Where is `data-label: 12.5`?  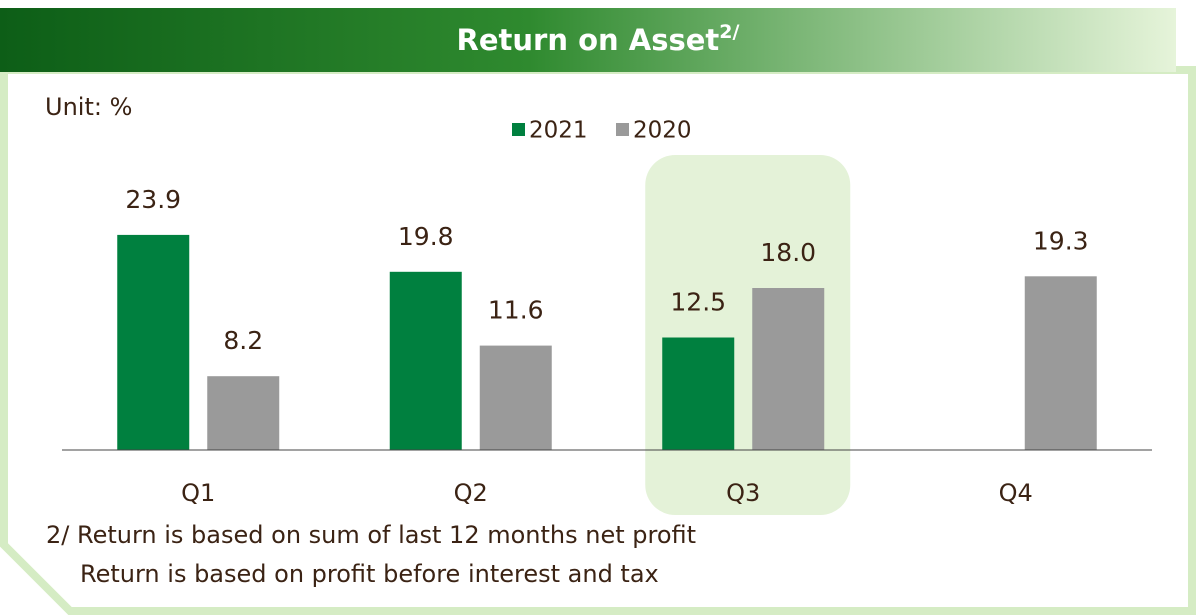
data-label: 12.5 is located at coordinates (698, 302).